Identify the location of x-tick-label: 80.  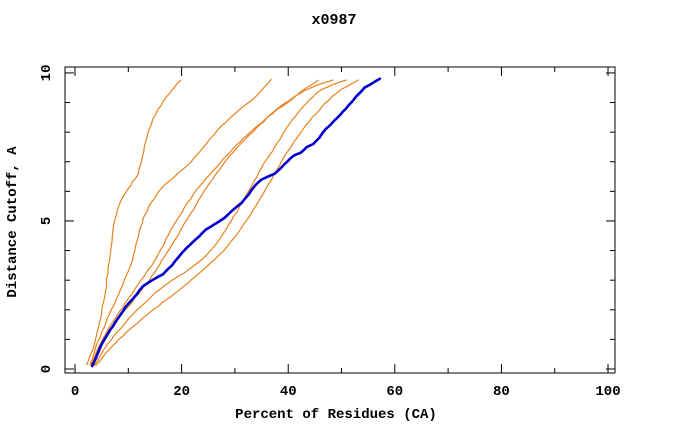
(501, 392).